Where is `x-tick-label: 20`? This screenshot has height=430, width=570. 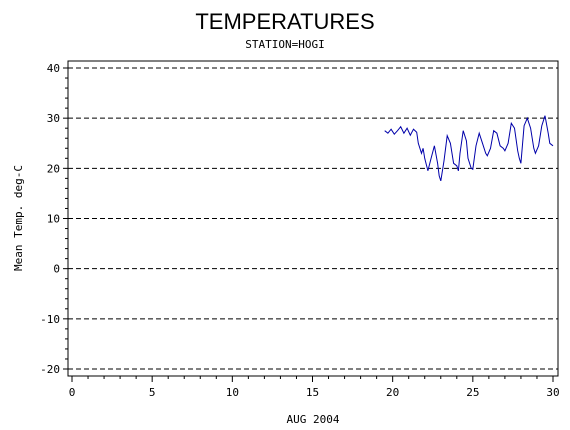 x-tick-label: 20 is located at coordinates (392, 392).